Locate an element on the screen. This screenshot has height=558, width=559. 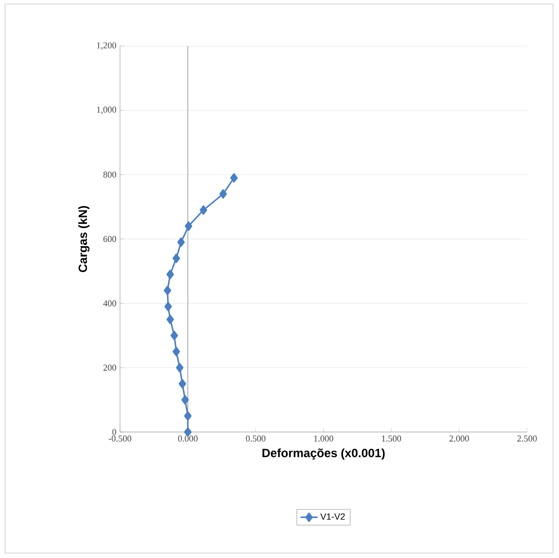
y-tick-label: 200 is located at coordinates (109, 367).